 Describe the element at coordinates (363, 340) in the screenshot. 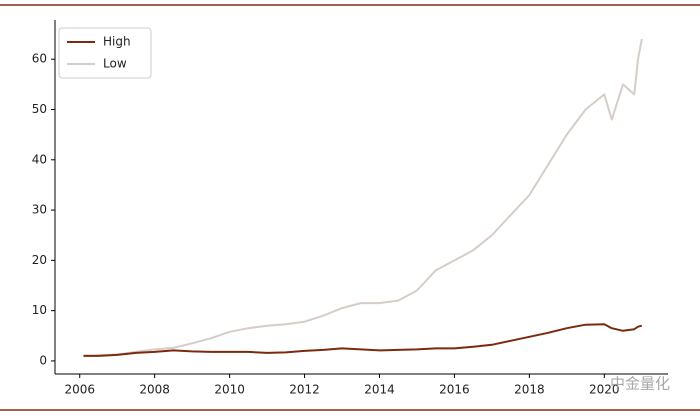

I see `series-line` at that location.